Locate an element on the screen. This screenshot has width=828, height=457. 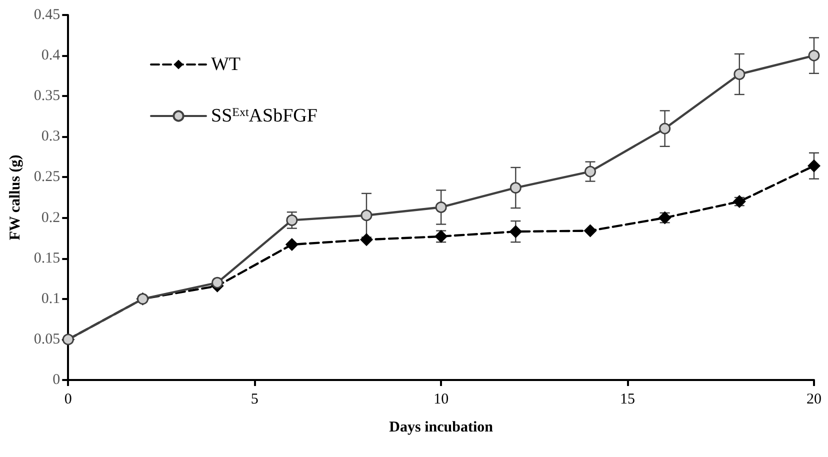
x-tick-label: 10 is located at coordinates (441, 400).